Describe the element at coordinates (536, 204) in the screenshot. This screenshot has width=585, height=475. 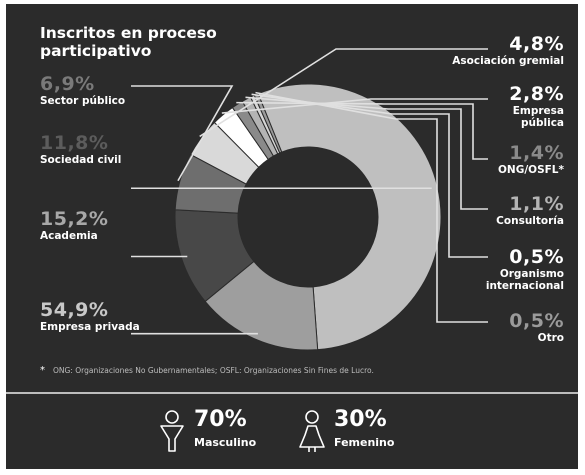
I see `value-consultoria: 1,1%` at that location.